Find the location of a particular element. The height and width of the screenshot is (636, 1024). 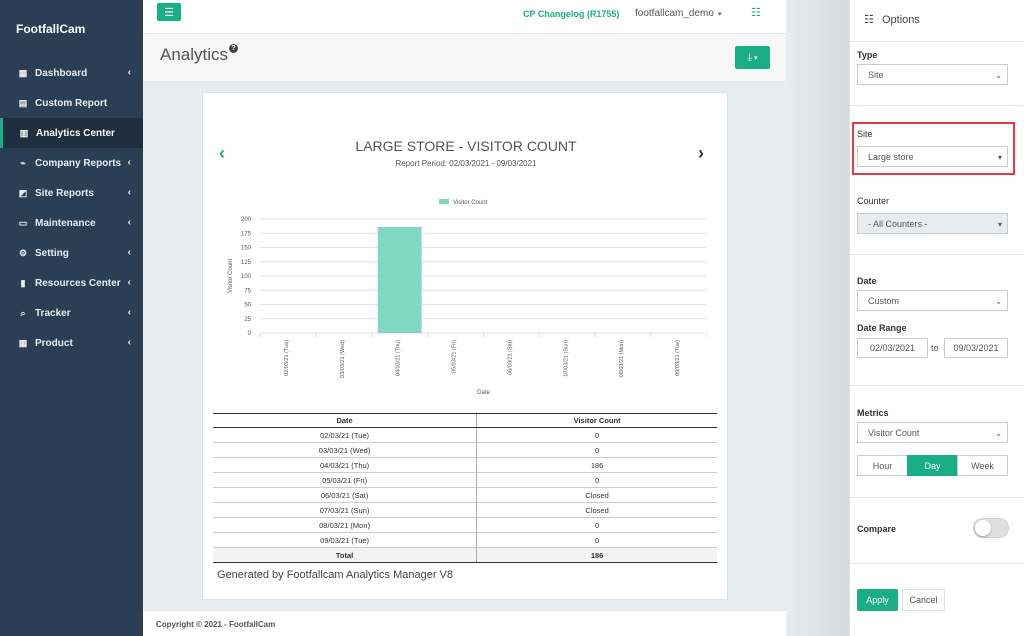

table-cell: 186 is located at coordinates (596, 465).